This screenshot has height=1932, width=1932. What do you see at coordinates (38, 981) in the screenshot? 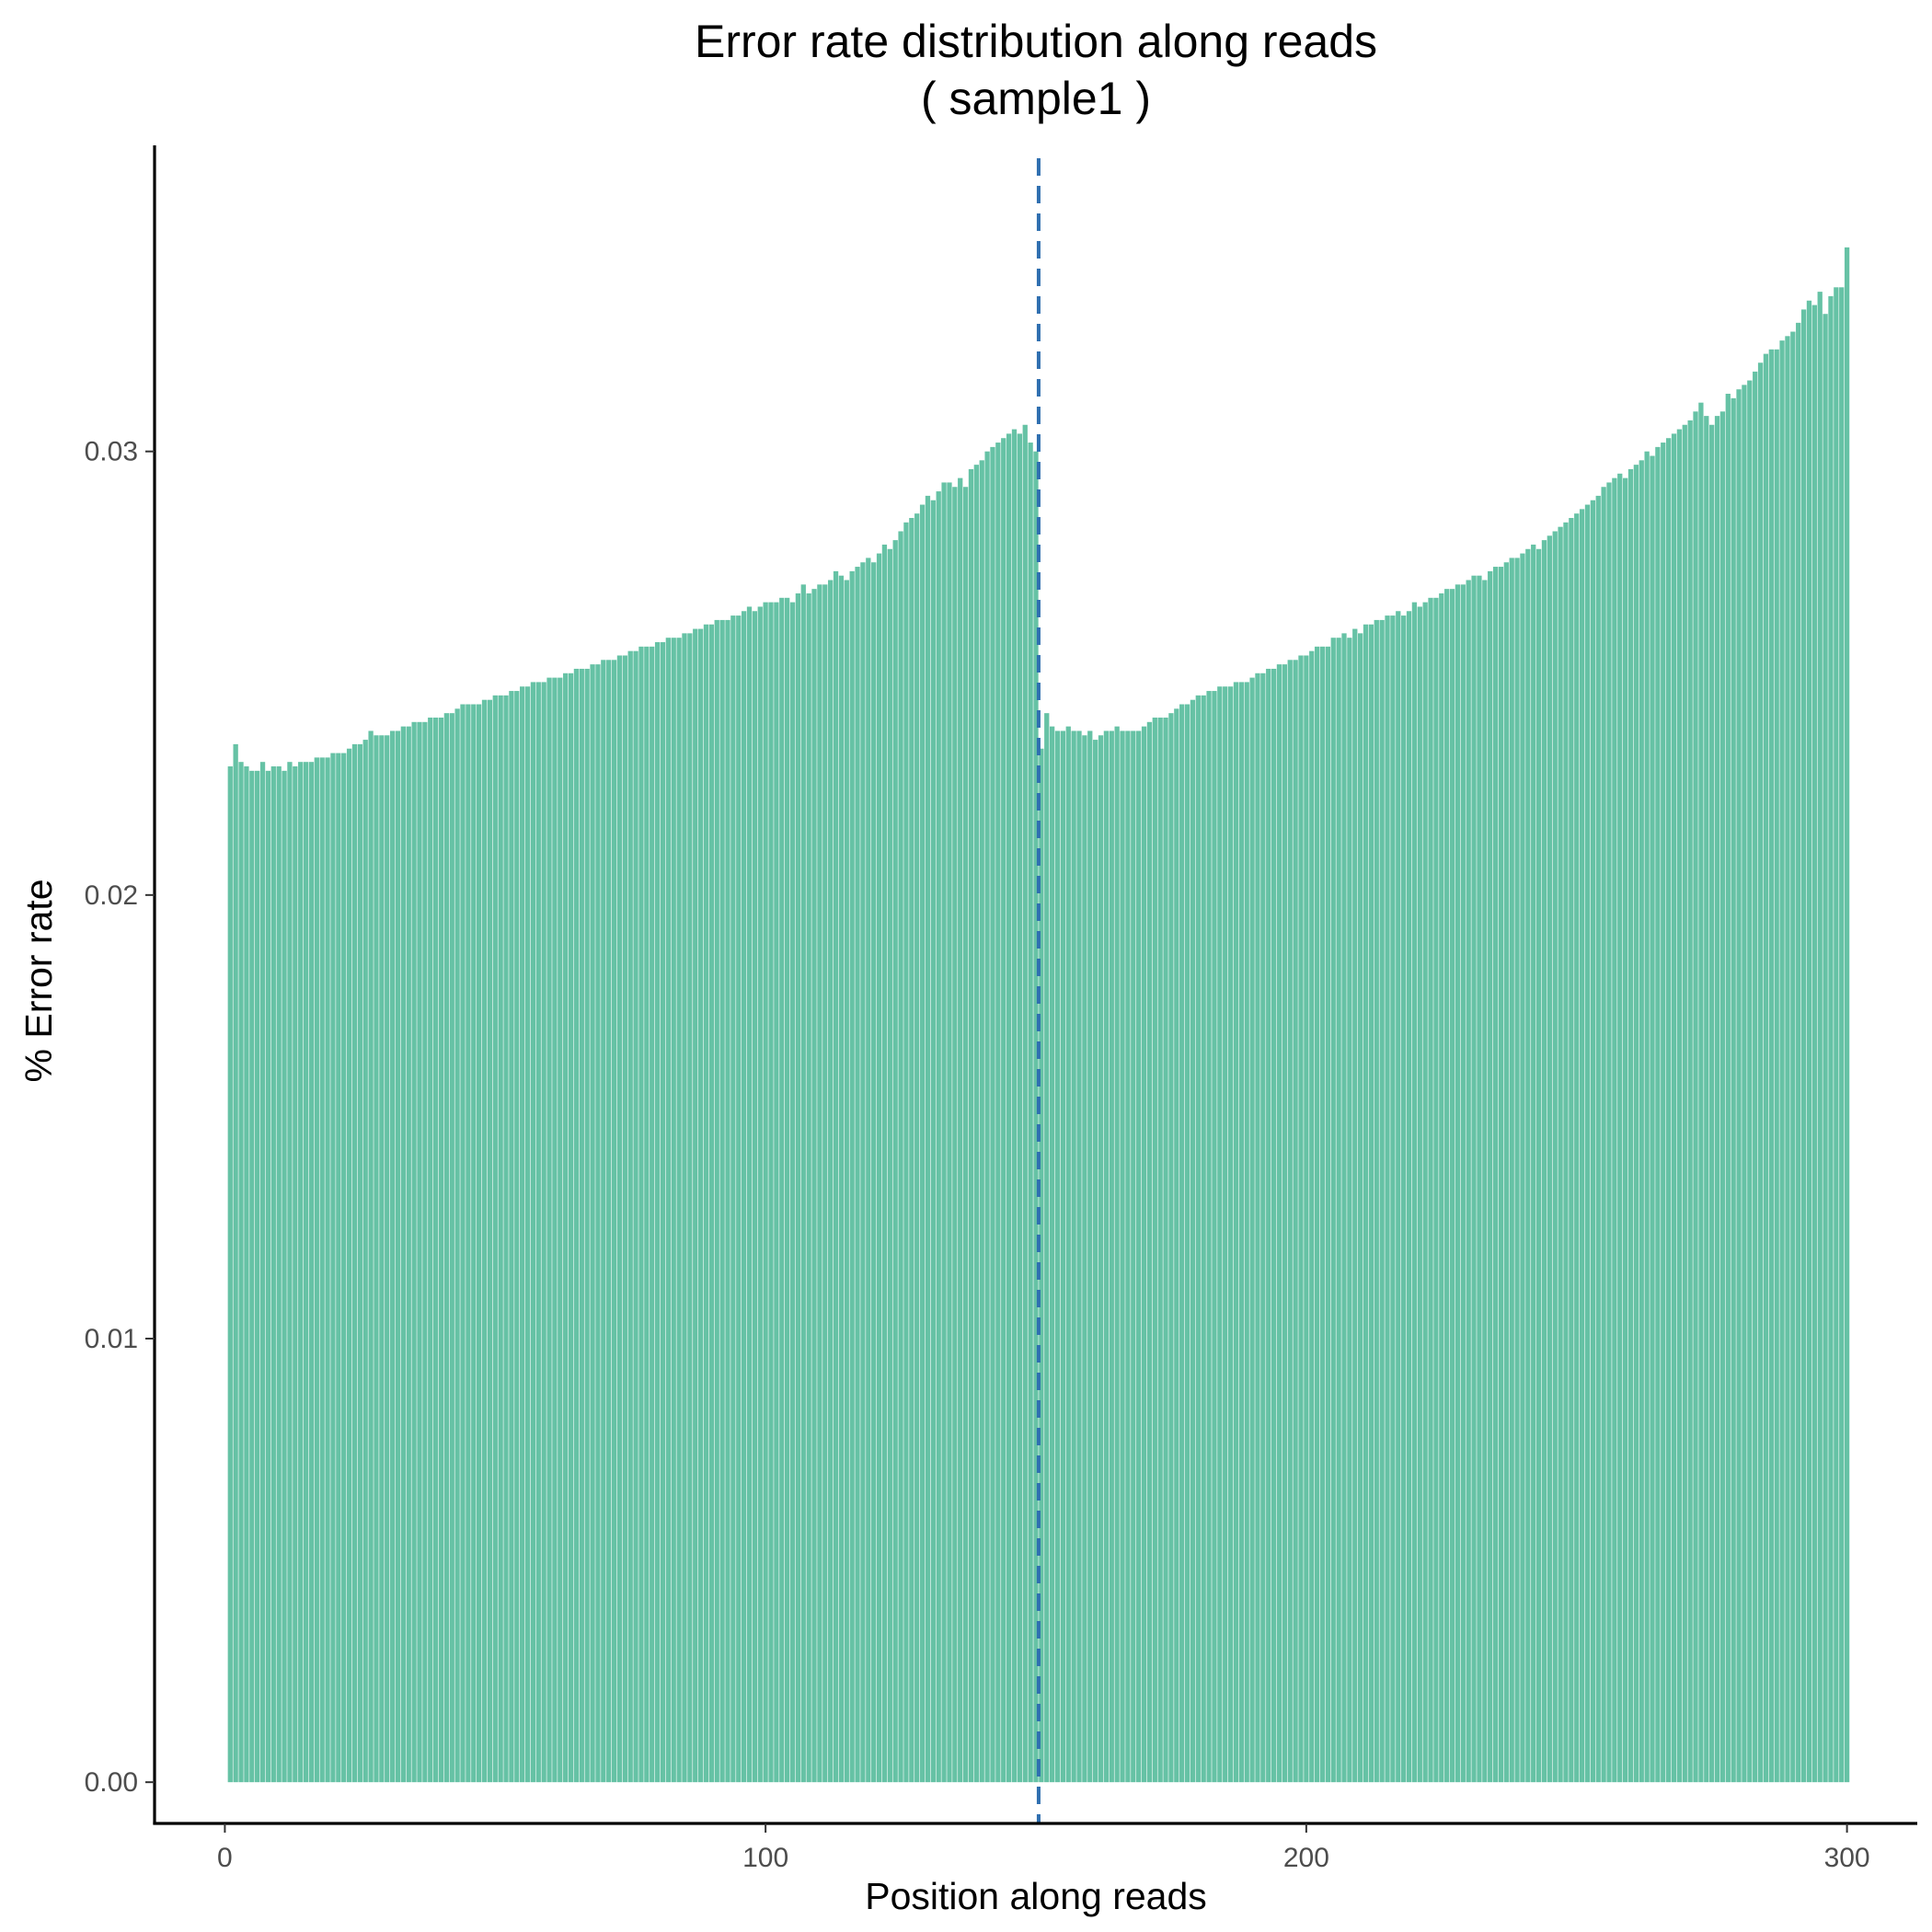
I see `y-axis-title: % Error rate` at bounding box center [38, 981].